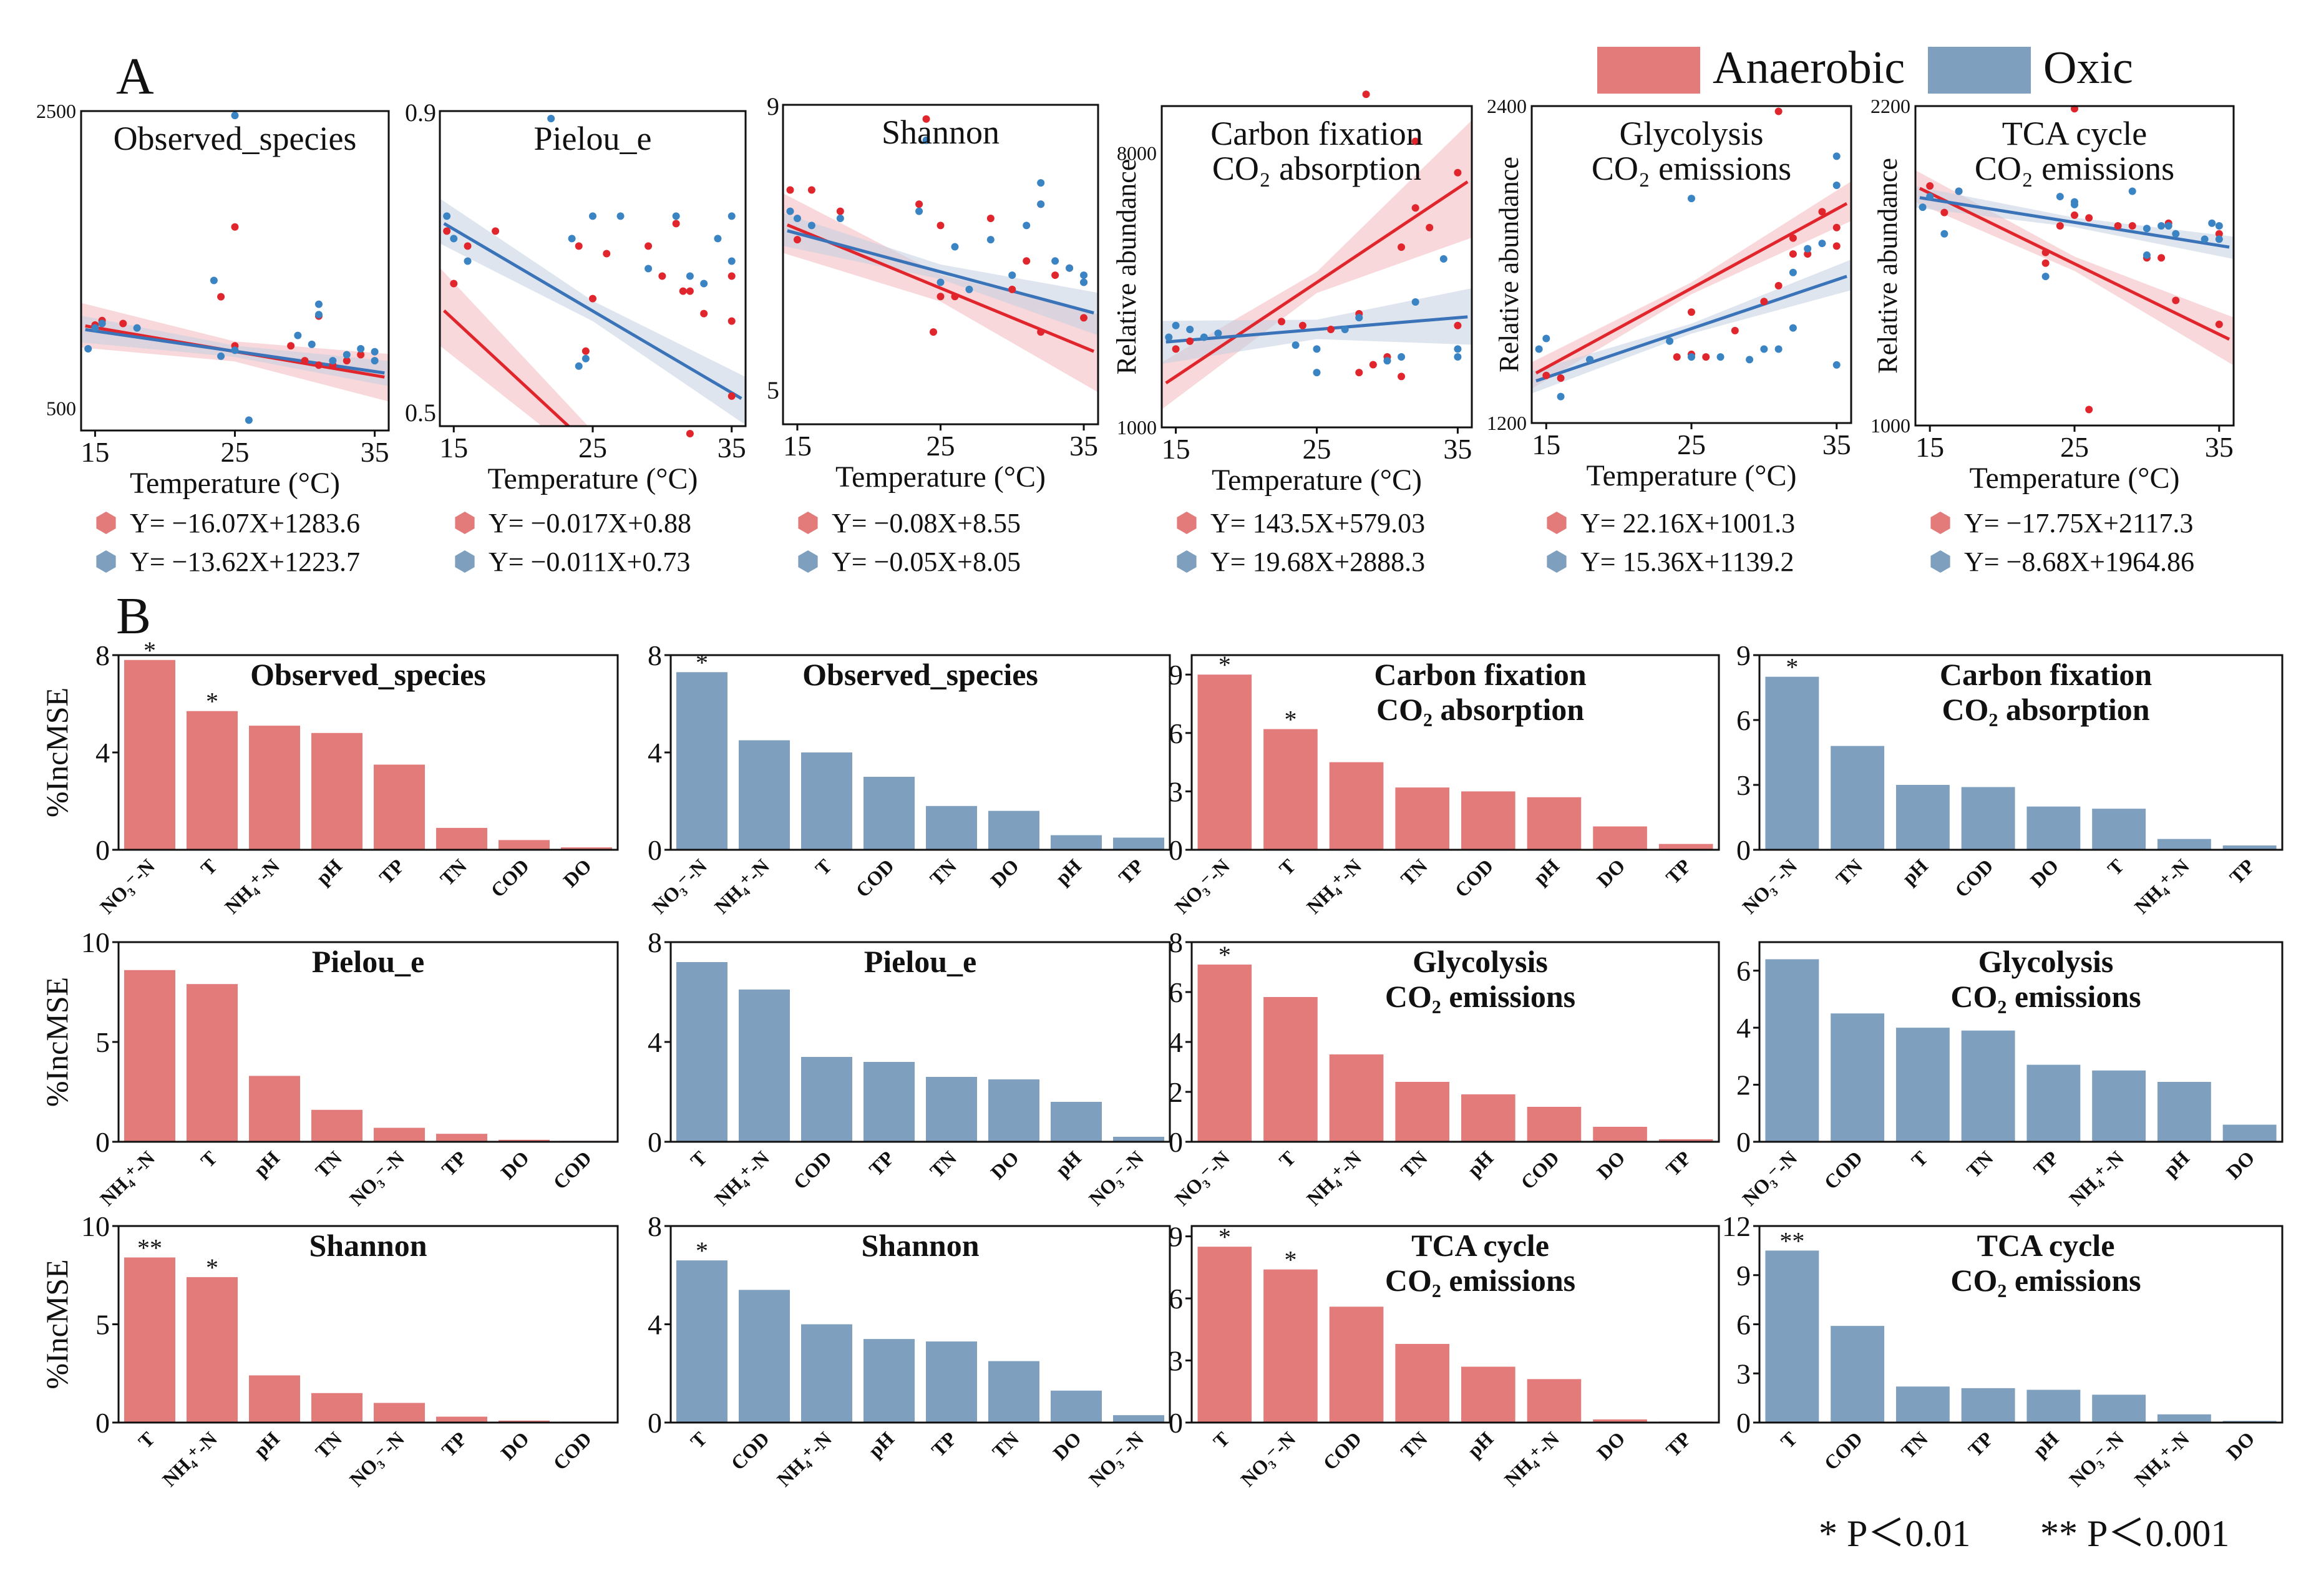  Describe the element at coordinates (368, 1245) in the screenshot. I see `chart-title: Shannon` at that location.